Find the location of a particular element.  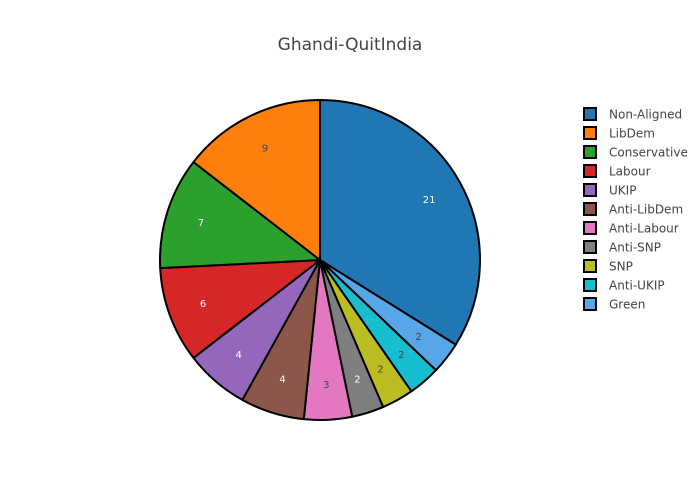

legend-item-green: Green is located at coordinates (614, 304).